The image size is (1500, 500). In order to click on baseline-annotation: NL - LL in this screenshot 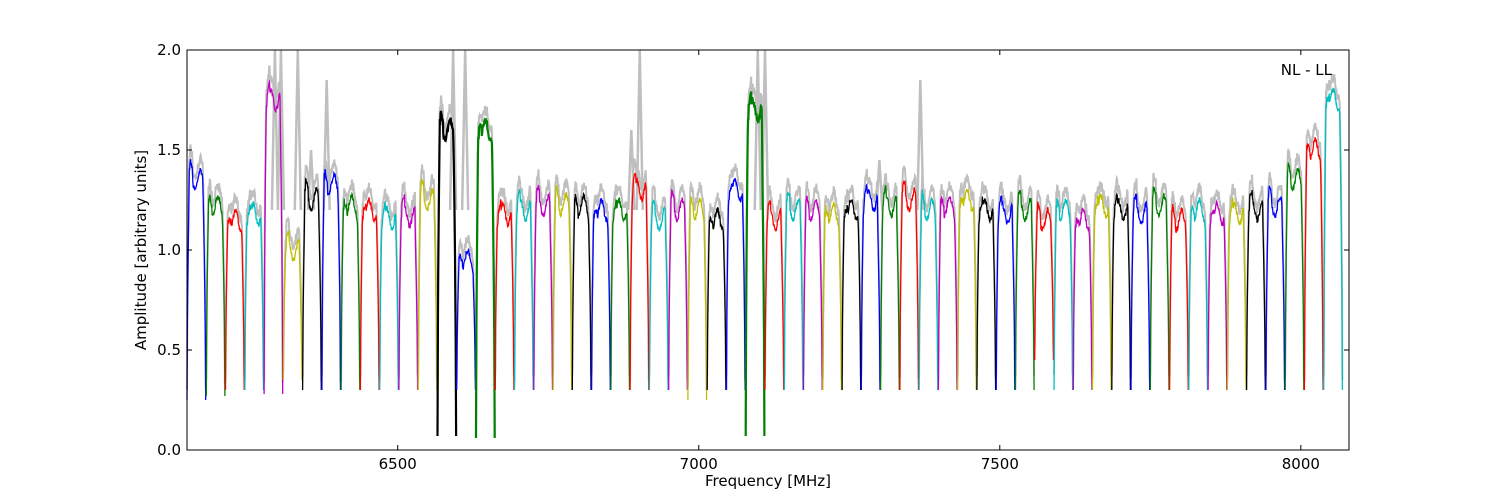, I will do `click(1307, 70)`.